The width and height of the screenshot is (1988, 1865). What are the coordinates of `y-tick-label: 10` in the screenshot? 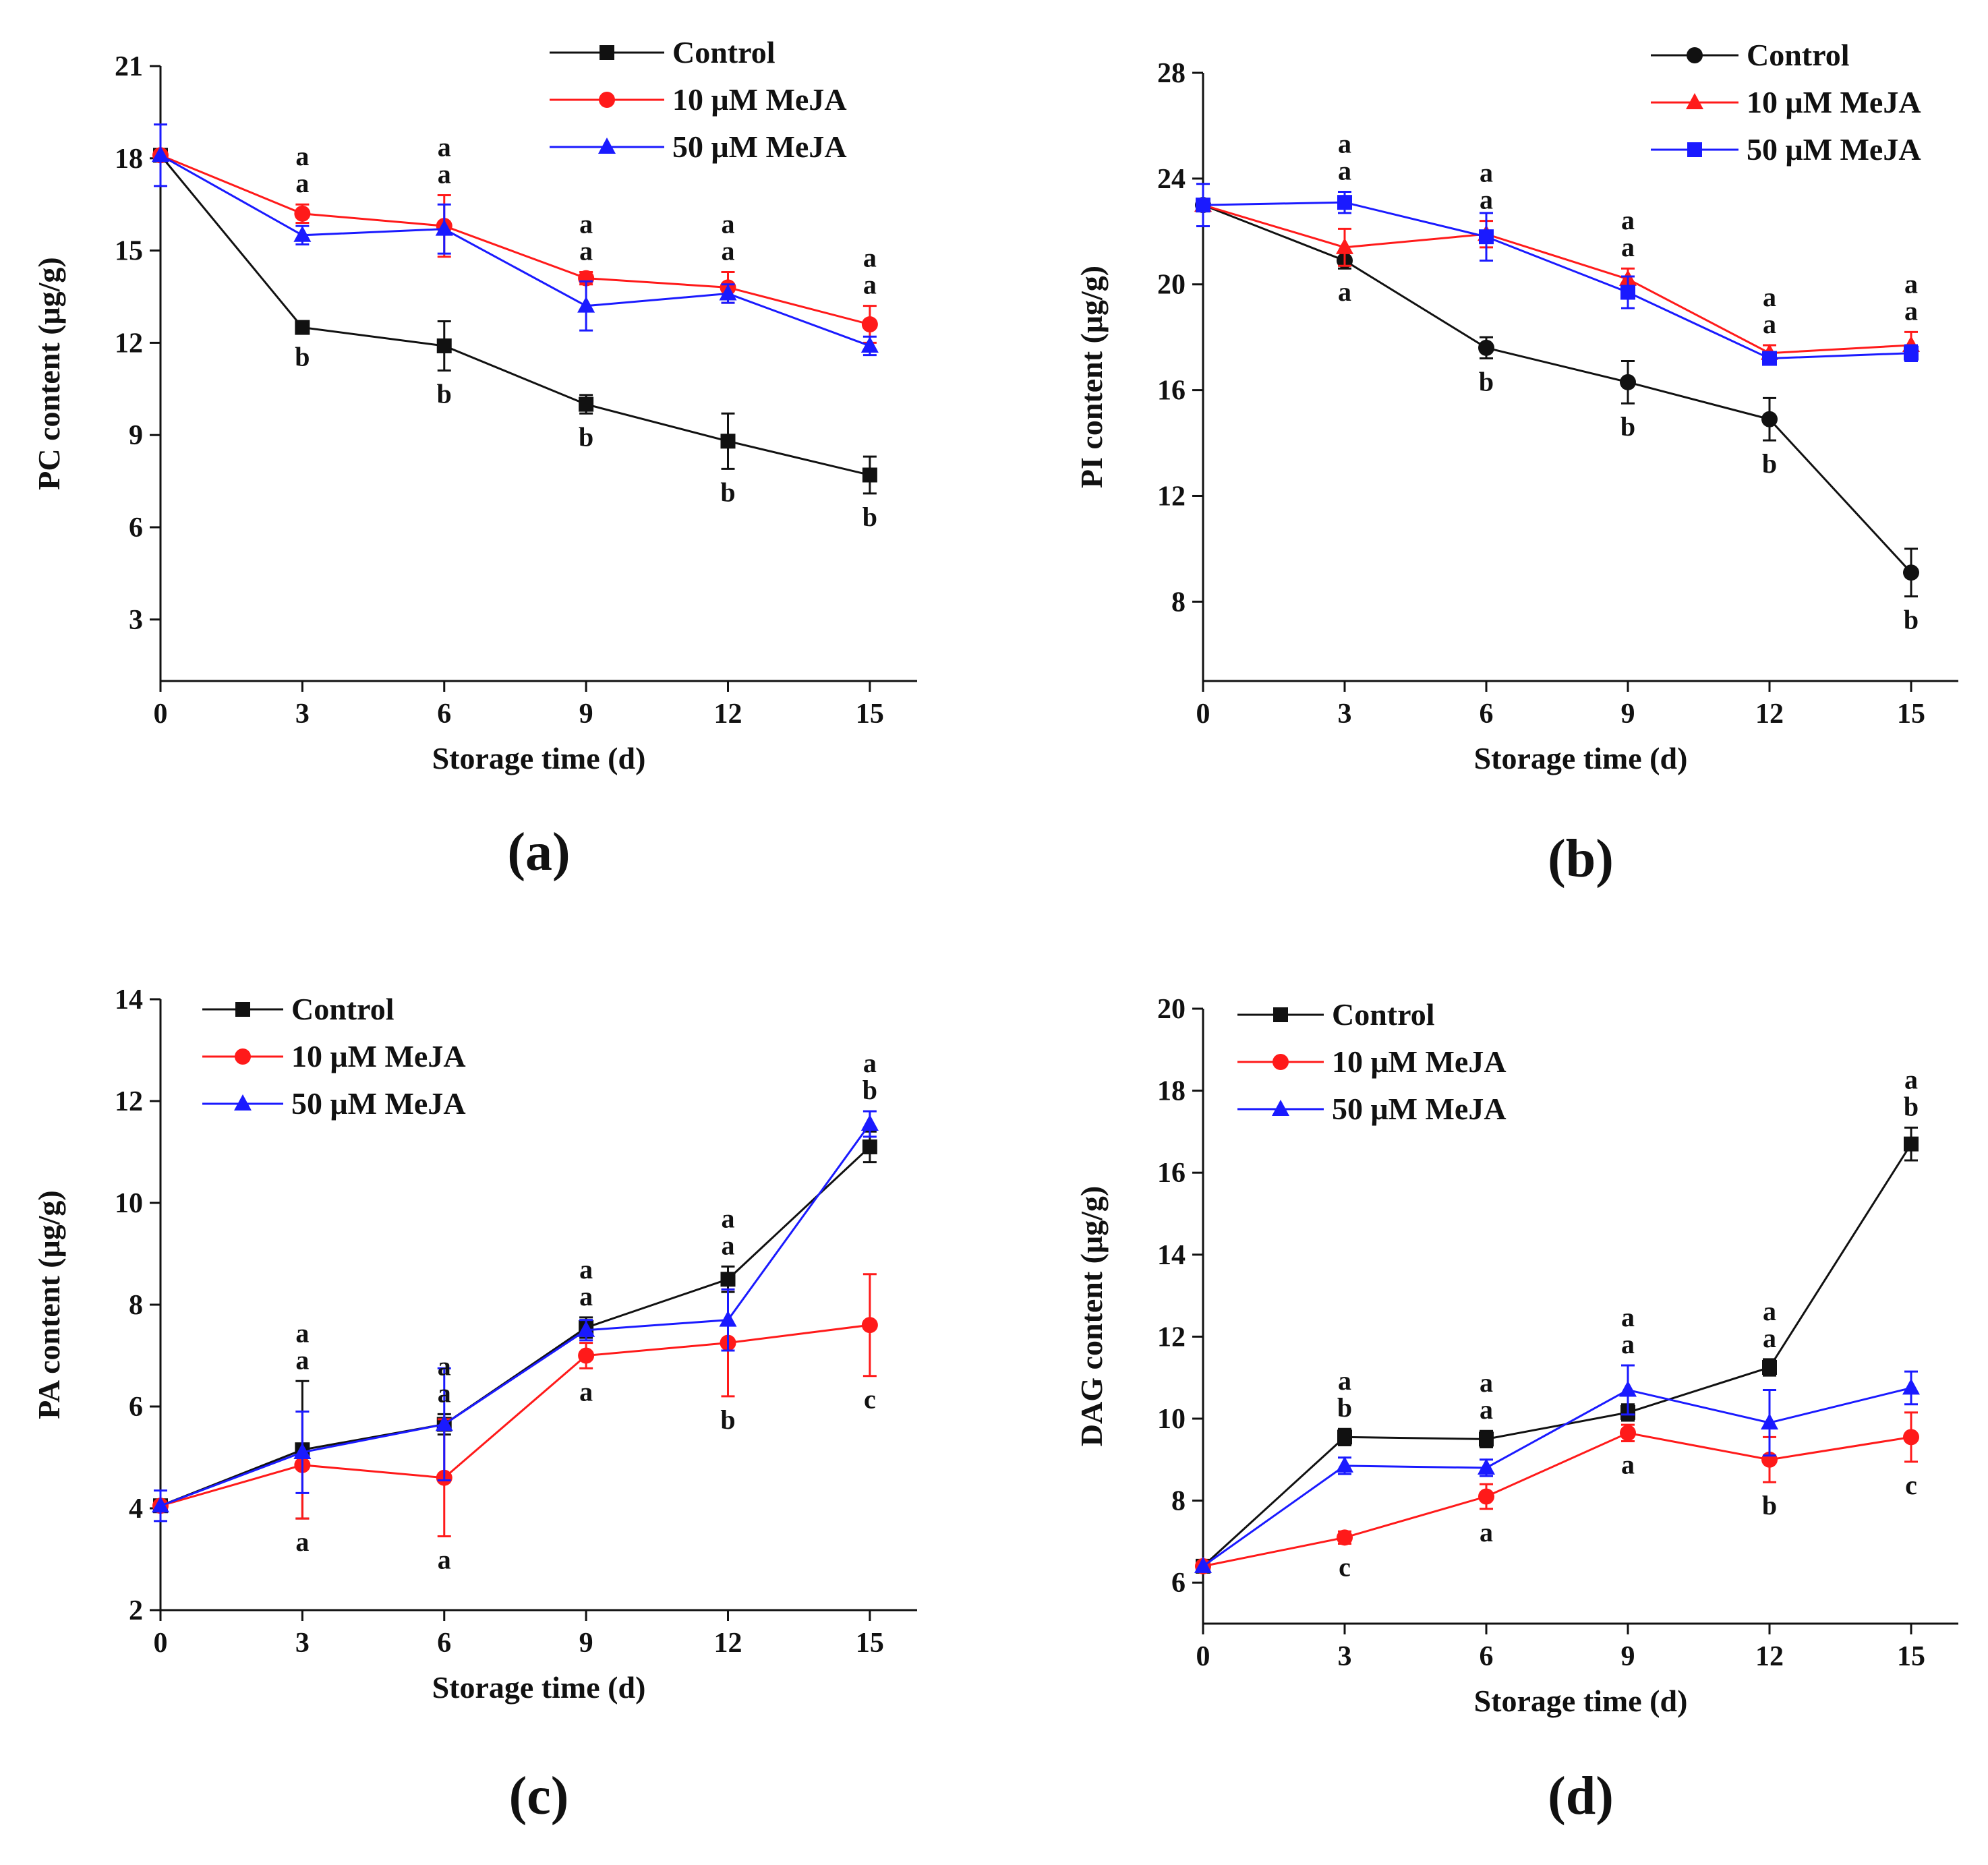 It's located at (1171, 1419).